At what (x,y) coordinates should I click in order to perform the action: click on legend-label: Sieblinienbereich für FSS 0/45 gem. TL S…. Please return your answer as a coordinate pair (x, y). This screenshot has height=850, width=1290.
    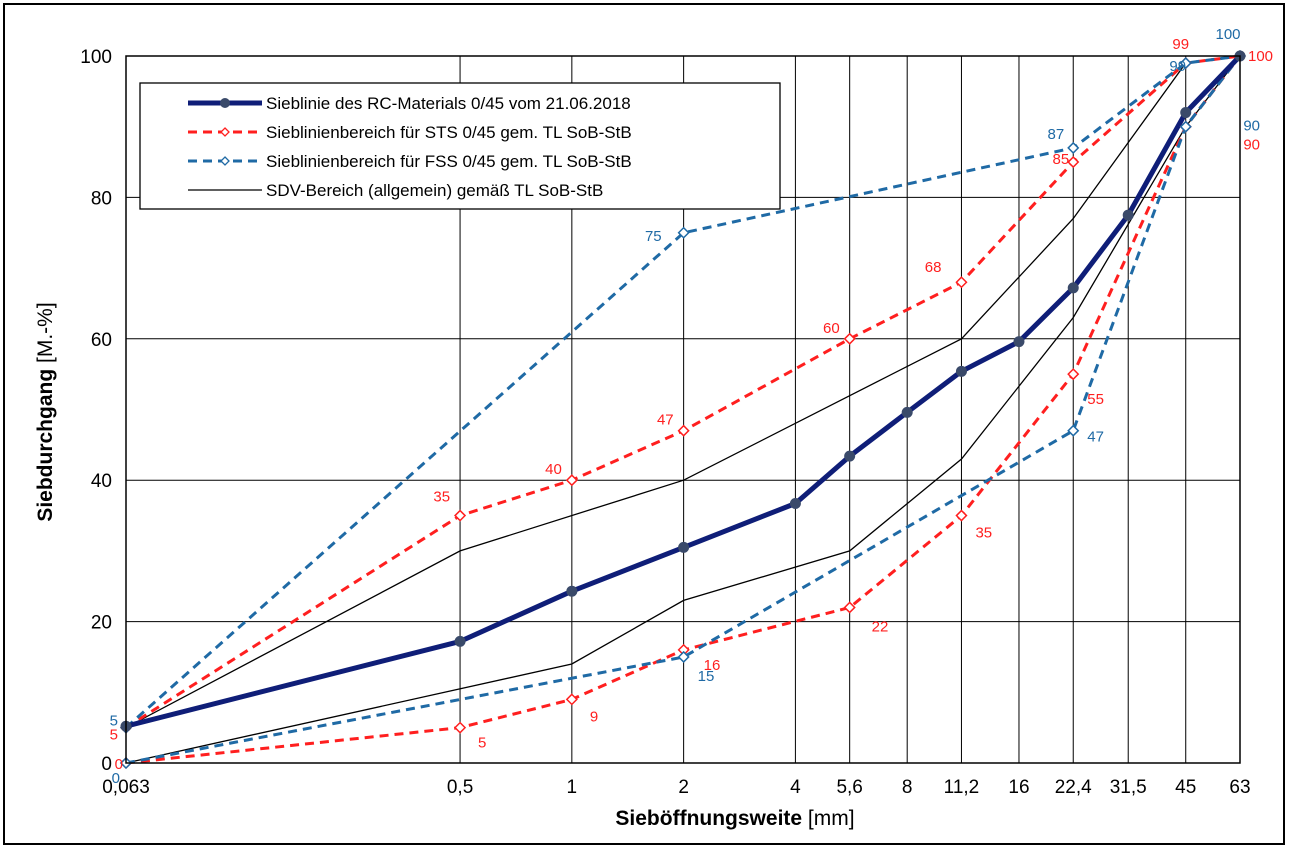
    Looking at the image, I should click on (449, 161).